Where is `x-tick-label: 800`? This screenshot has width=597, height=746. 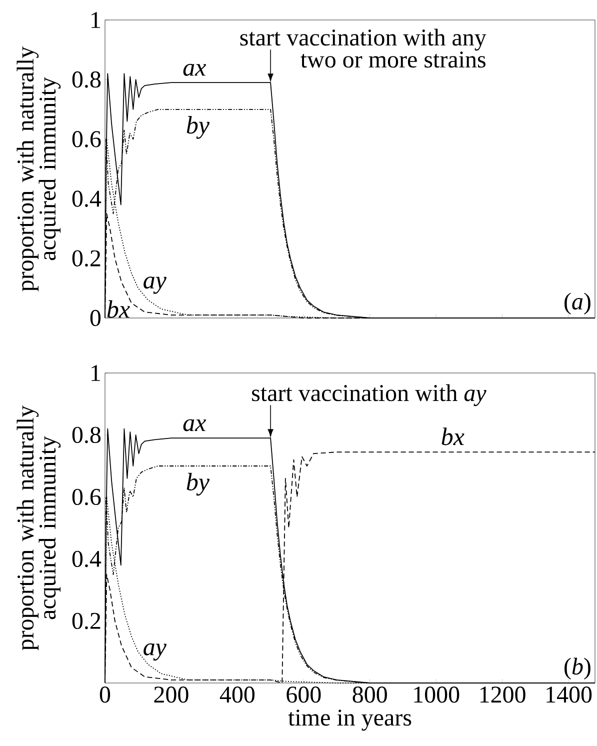
x-tick-label: 800 is located at coordinates (369, 694).